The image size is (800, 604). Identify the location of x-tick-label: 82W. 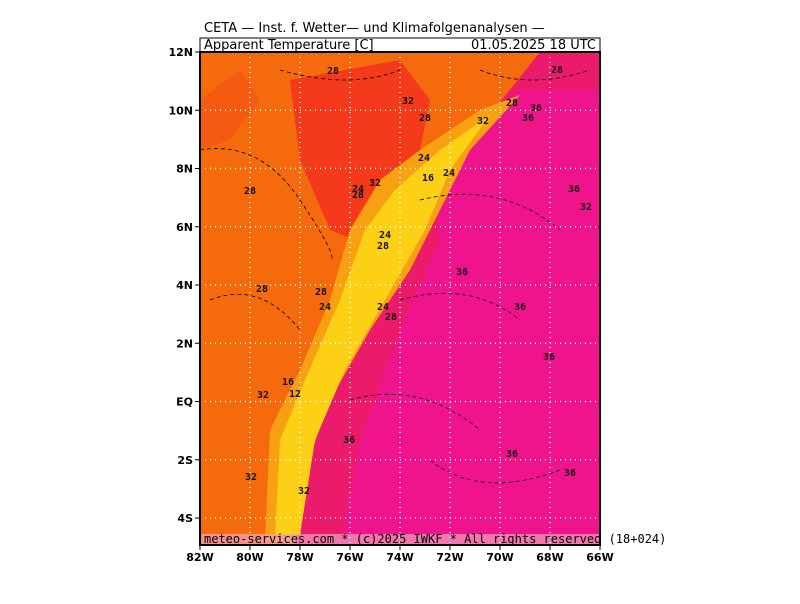
(199, 557).